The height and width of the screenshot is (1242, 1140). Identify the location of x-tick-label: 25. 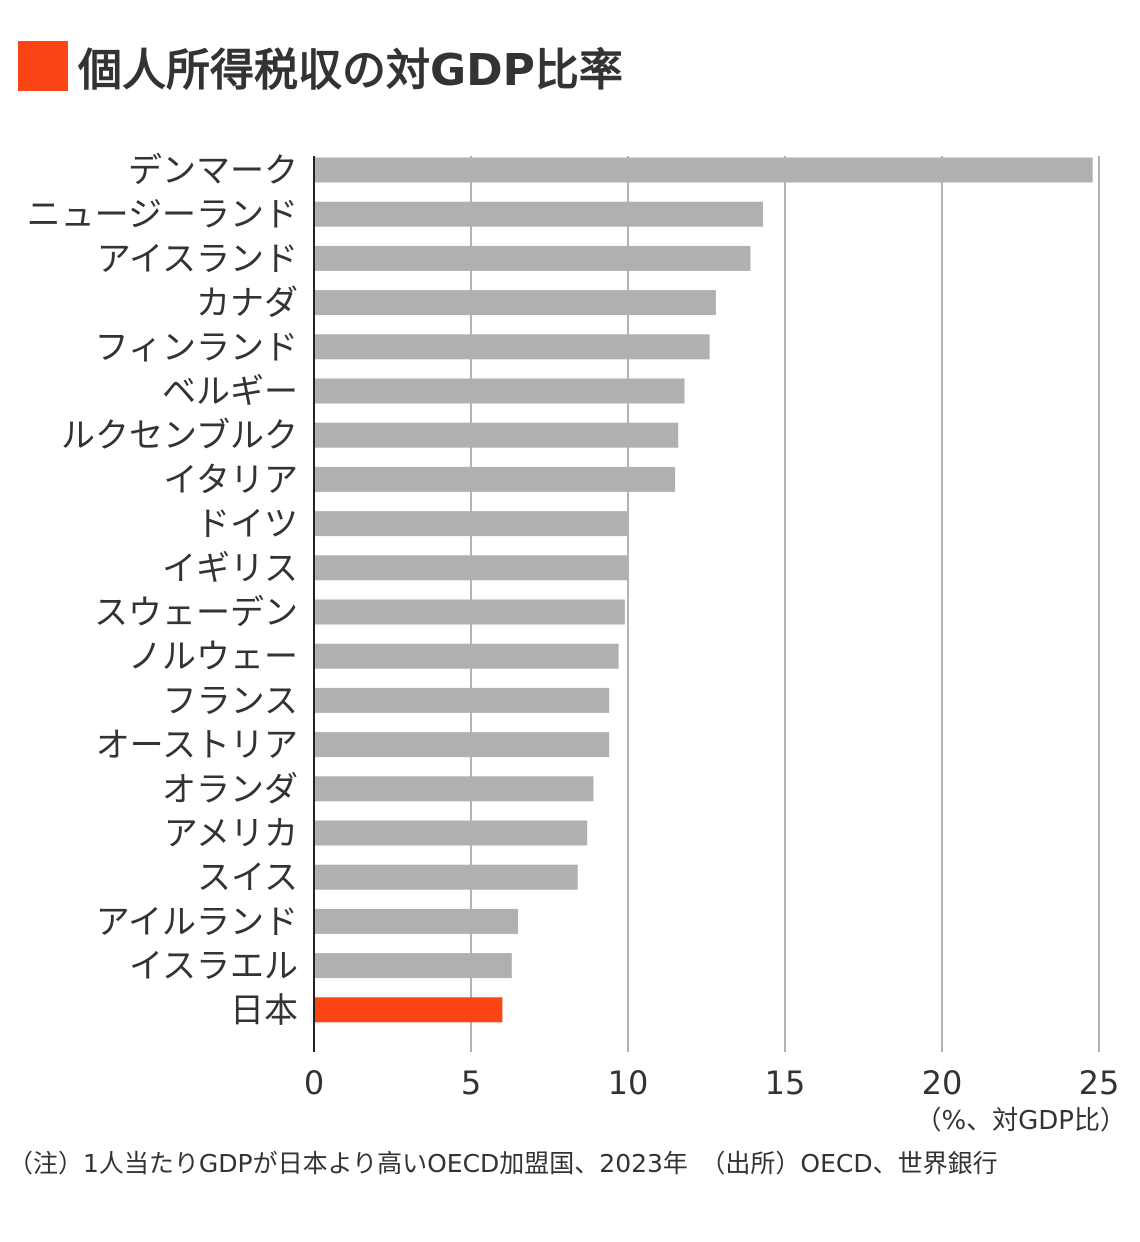
(1099, 1083).